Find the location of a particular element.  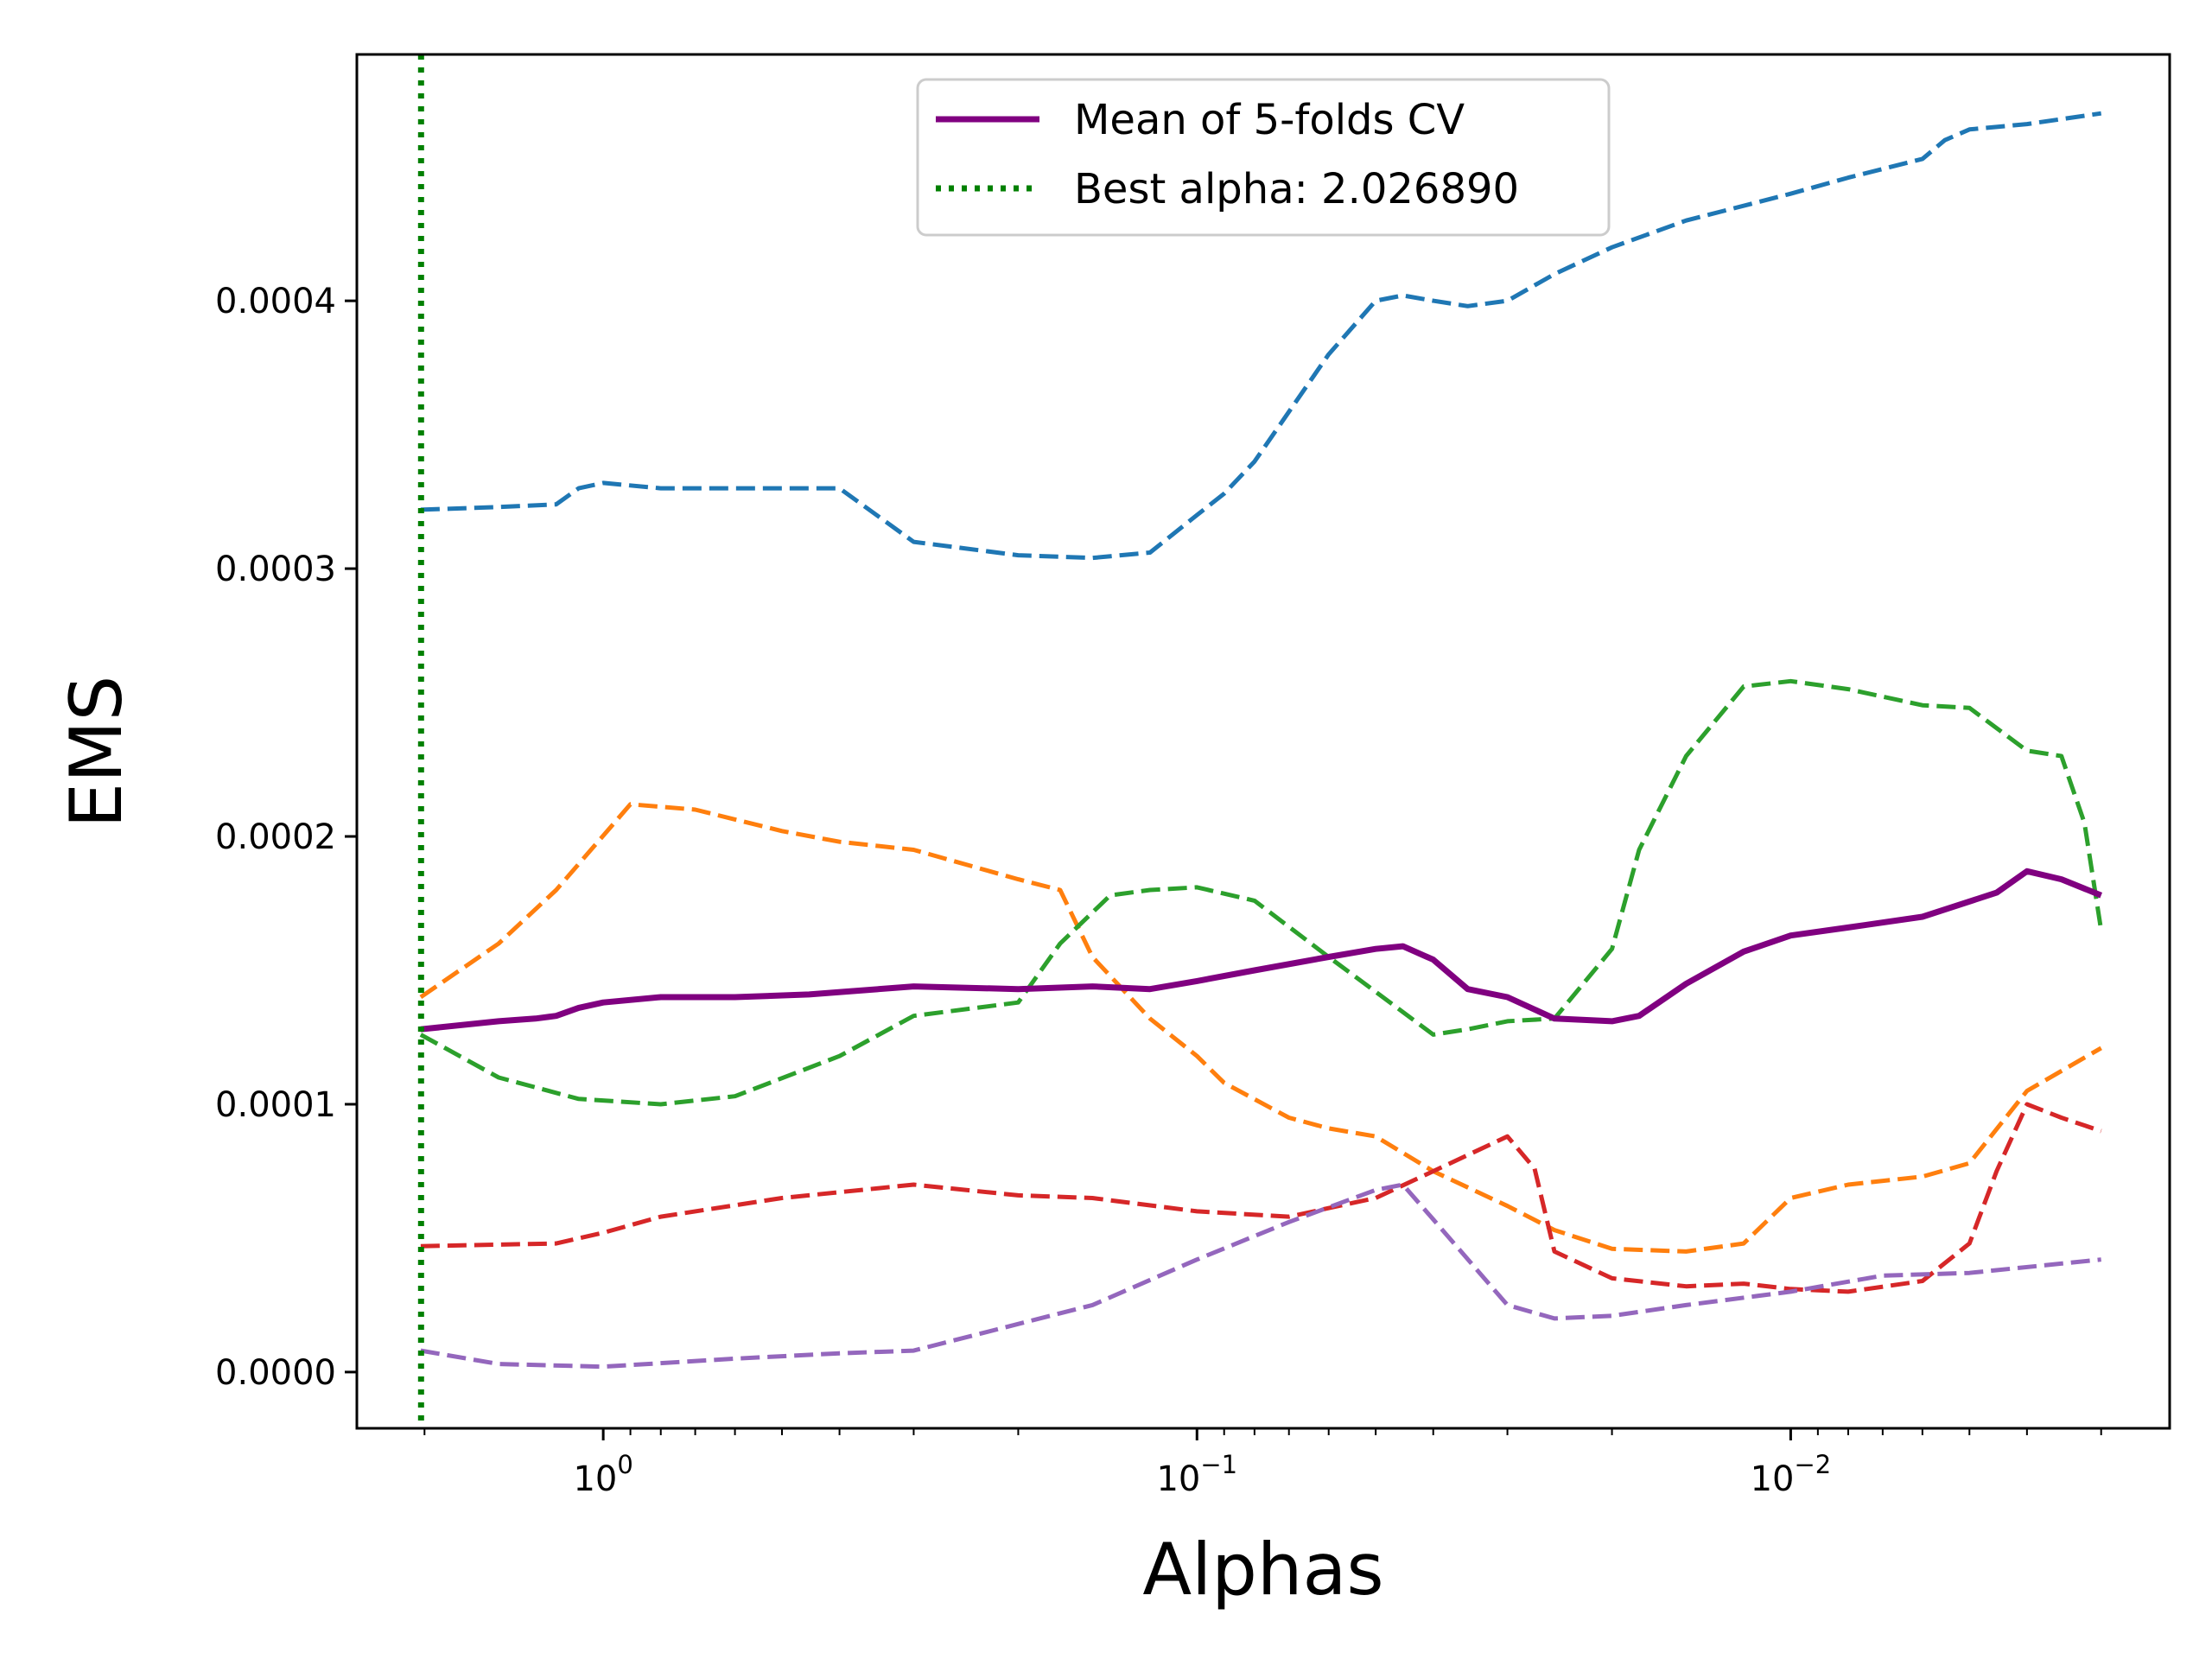

legend-frame is located at coordinates (1263, 157).